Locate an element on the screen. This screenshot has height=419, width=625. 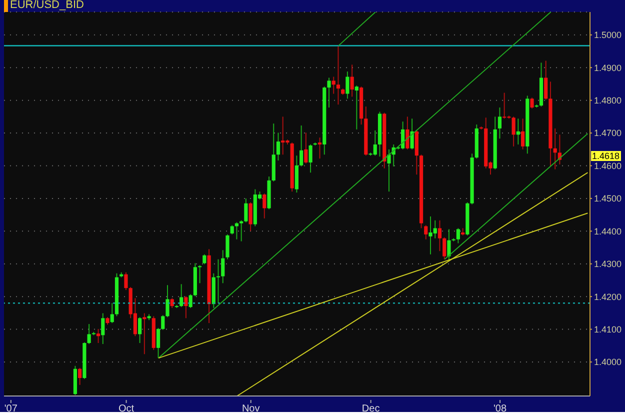
text: 1.4618 is located at coordinates (606, 155).